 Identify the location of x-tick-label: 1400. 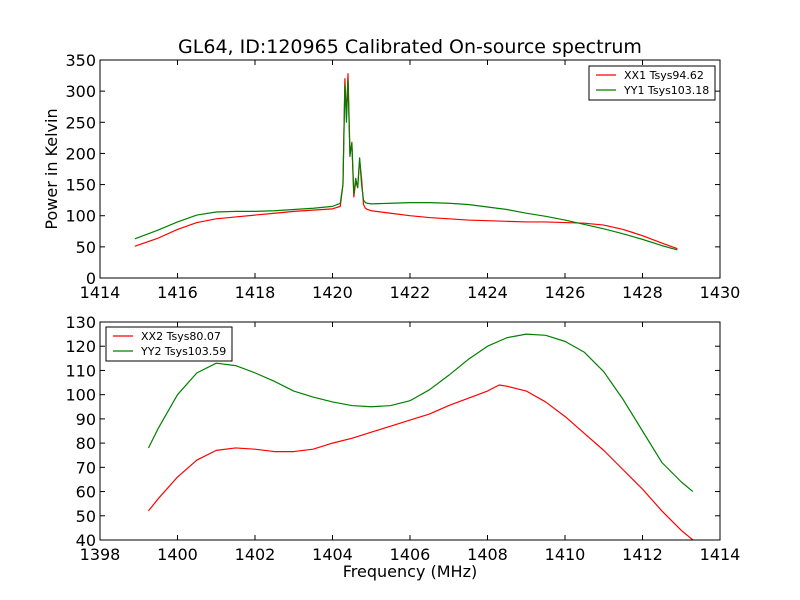
(177, 554).